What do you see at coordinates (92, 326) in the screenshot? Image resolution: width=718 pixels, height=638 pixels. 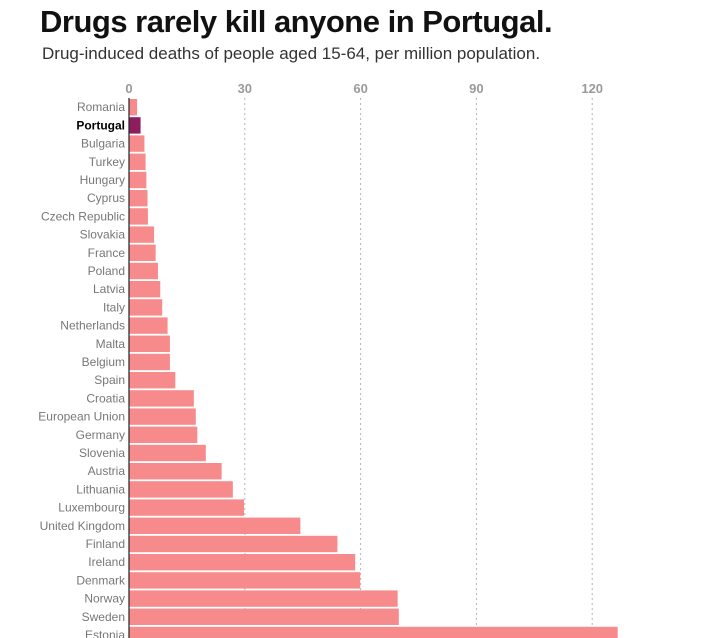 I see `category-label: Netherlands` at bounding box center [92, 326].